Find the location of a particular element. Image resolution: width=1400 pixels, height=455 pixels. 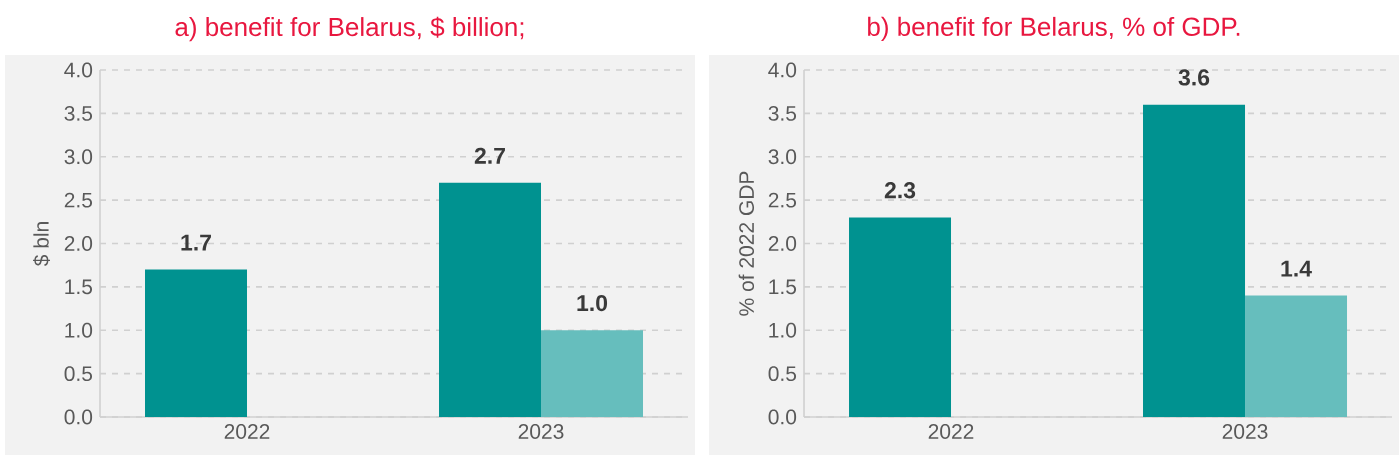

data-label: 1.0 is located at coordinates (592, 303).